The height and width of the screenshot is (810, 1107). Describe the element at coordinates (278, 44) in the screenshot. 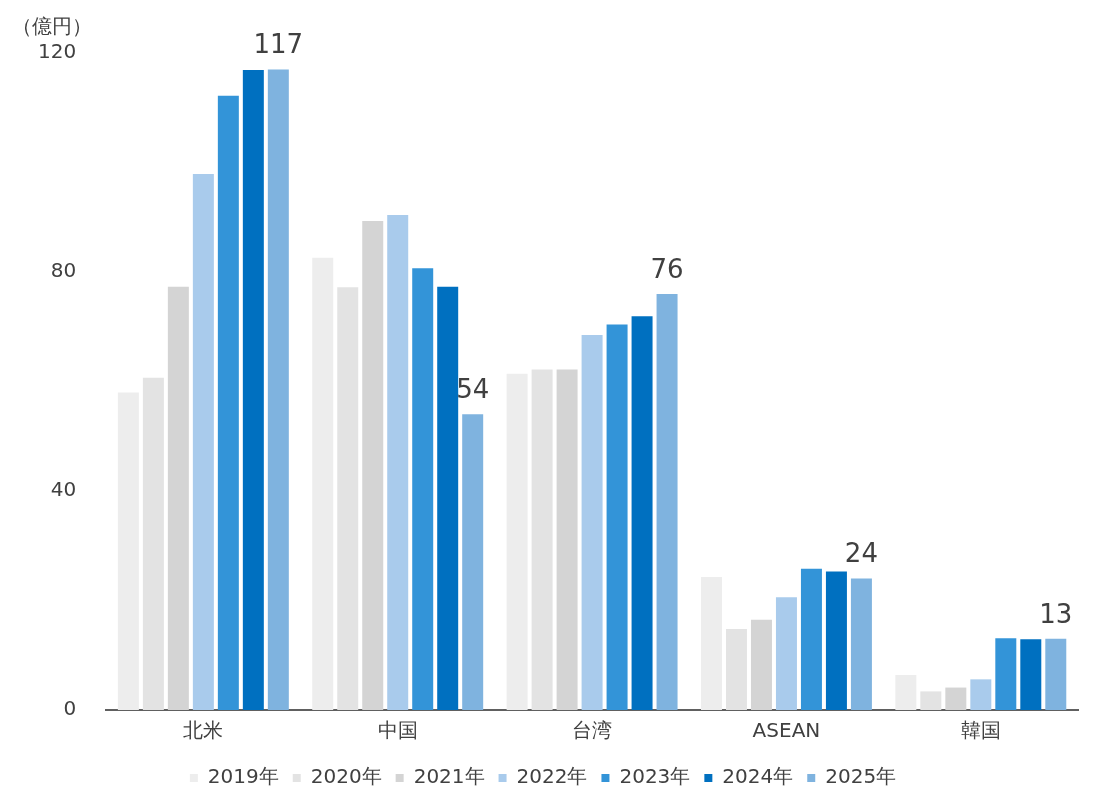

I see `data-label: 117` at that location.